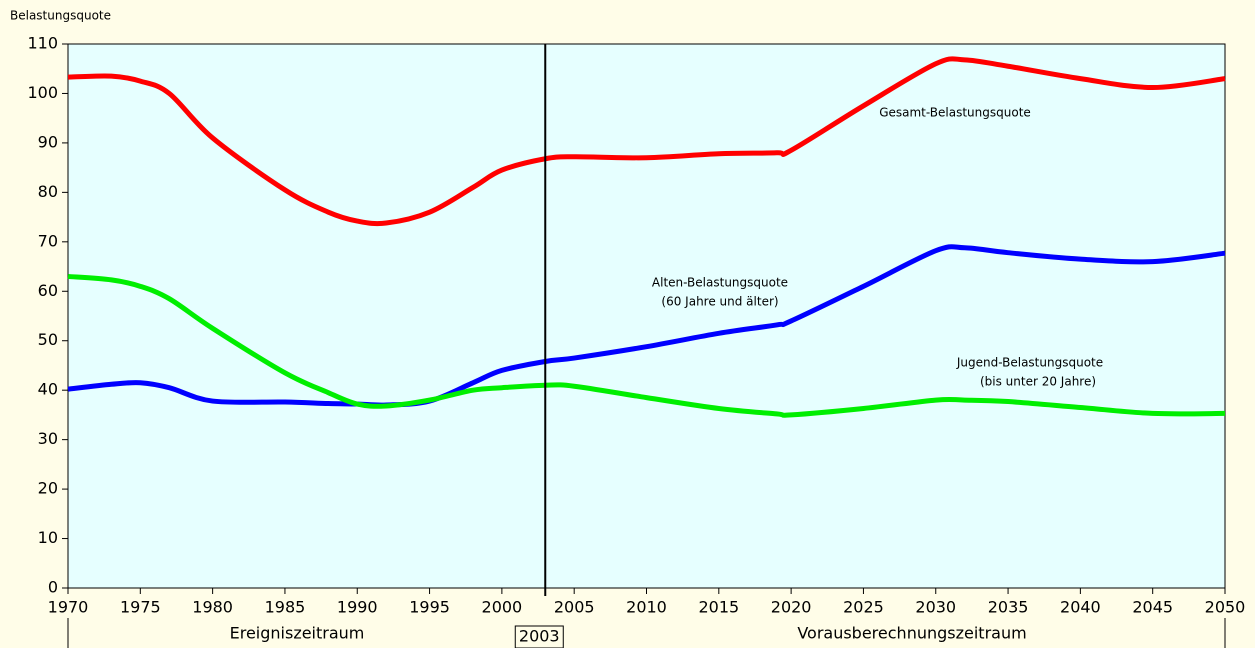 Image resolution: width=1255 pixels, height=648 pixels. What do you see at coordinates (1008, 607) in the screenshot?
I see `x-tick-label: 2035` at bounding box center [1008, 607].